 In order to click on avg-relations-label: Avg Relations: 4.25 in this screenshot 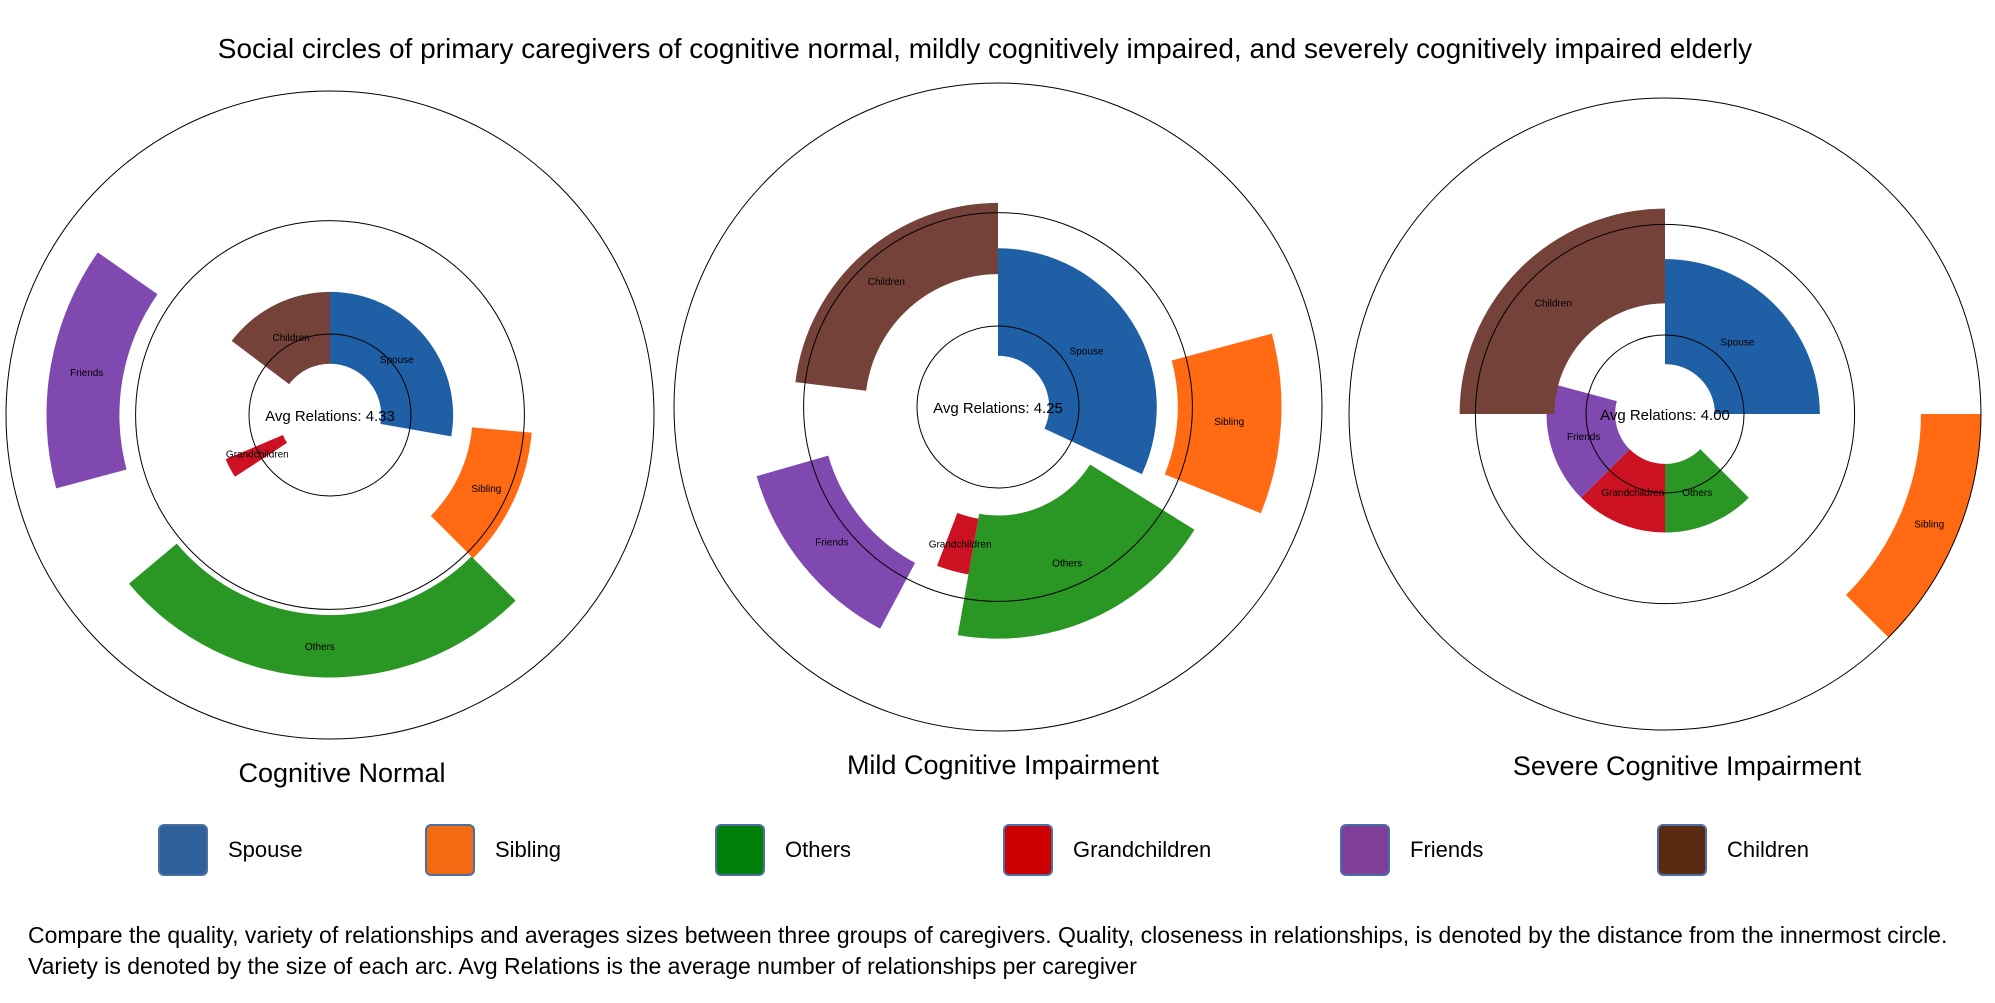, I will do `click(998, 408)`.